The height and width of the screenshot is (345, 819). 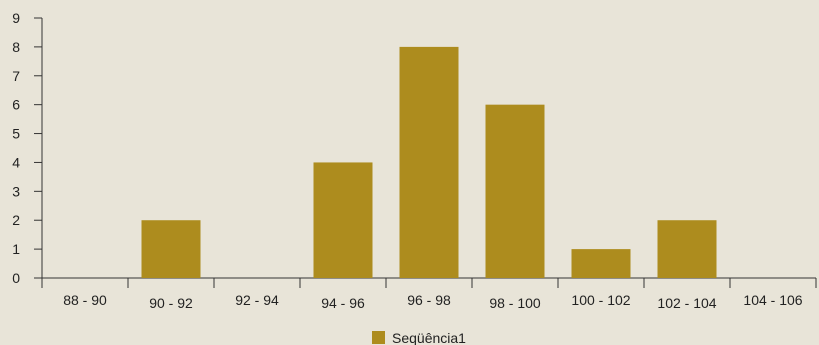 I want to click on legend: Seqüência1, so click(x=419, y=337).